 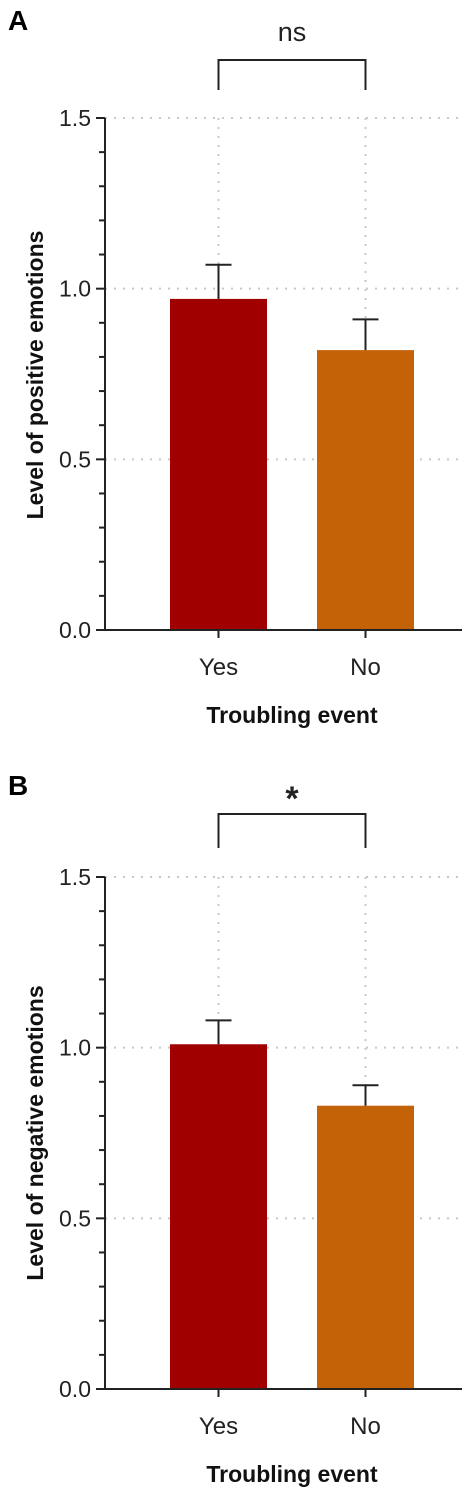 What do you see at coordinates (18, 20) in the screenshot?
I see `panel-letter-a: A` at bounding box center [18, 20].